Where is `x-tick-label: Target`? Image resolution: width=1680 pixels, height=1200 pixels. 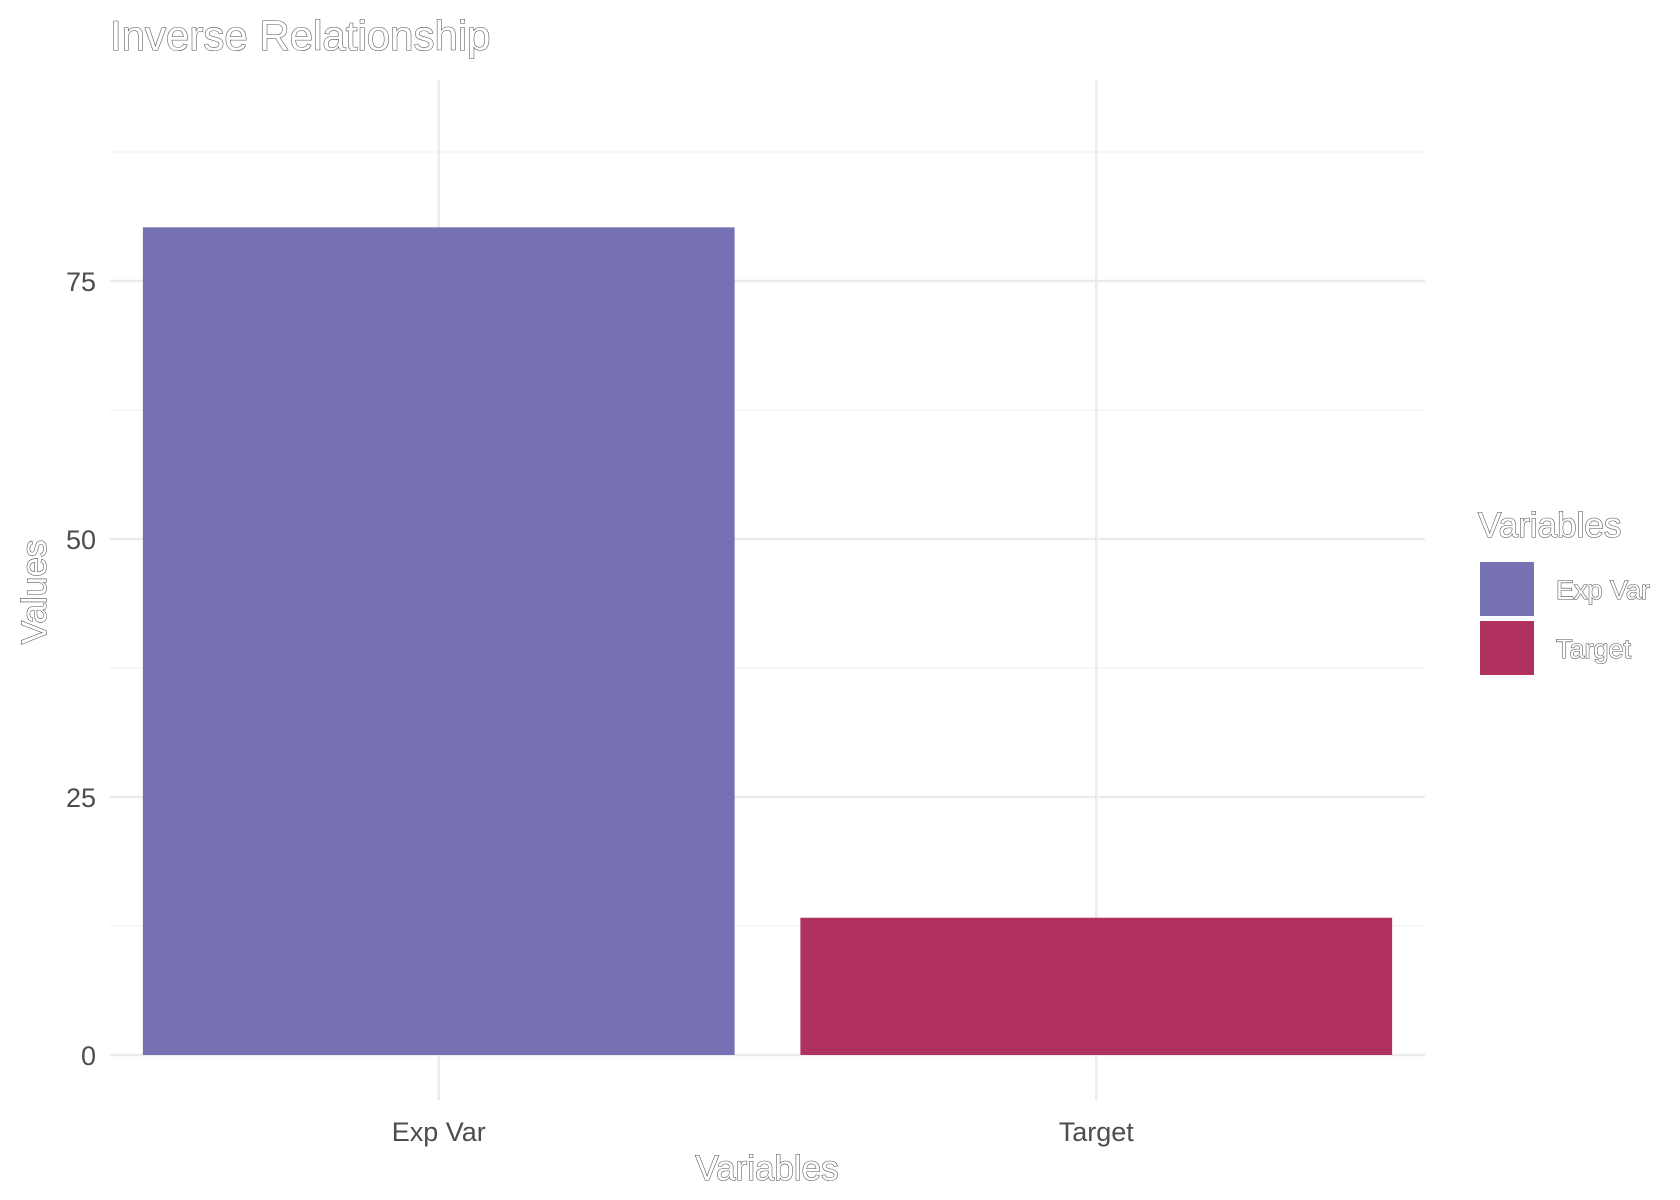
x-tick-label: Target is located at coordinates (1097, 1132).